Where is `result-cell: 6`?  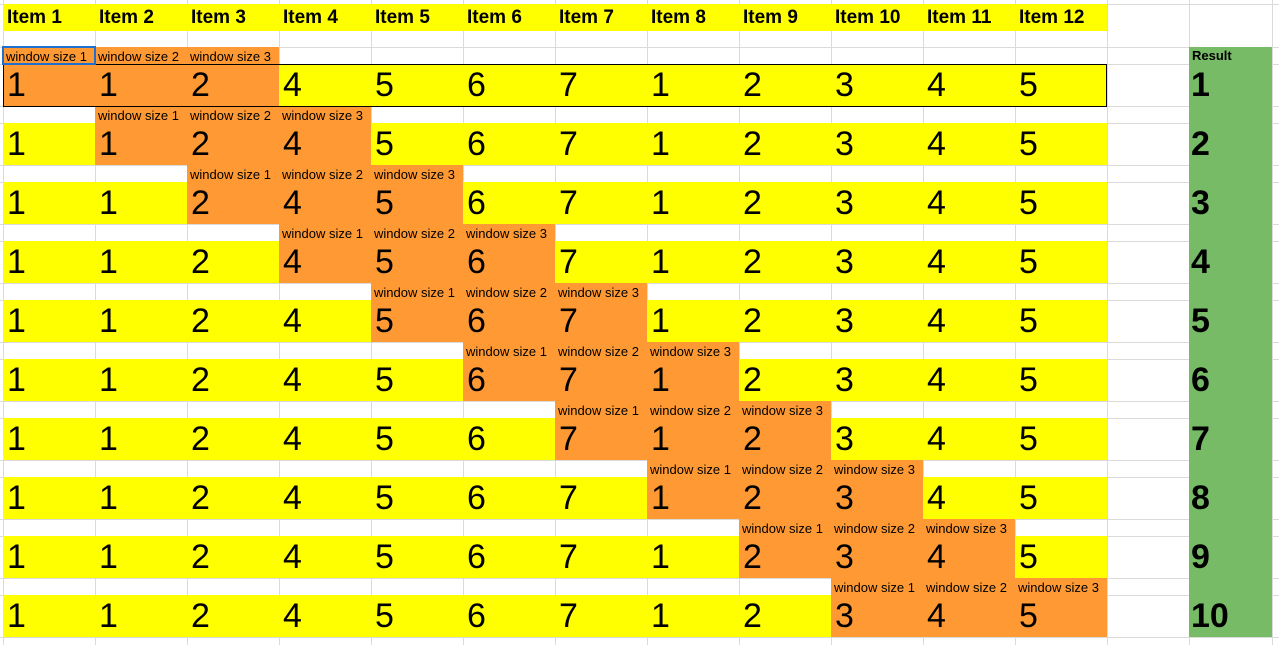
result-cell: 6 is located at coordinates (1200, 380).